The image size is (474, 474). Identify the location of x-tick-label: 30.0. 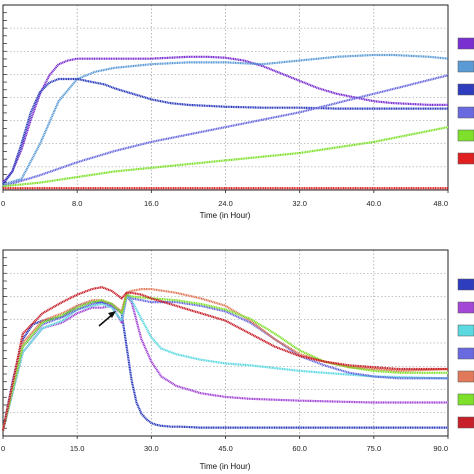
(151, 448).